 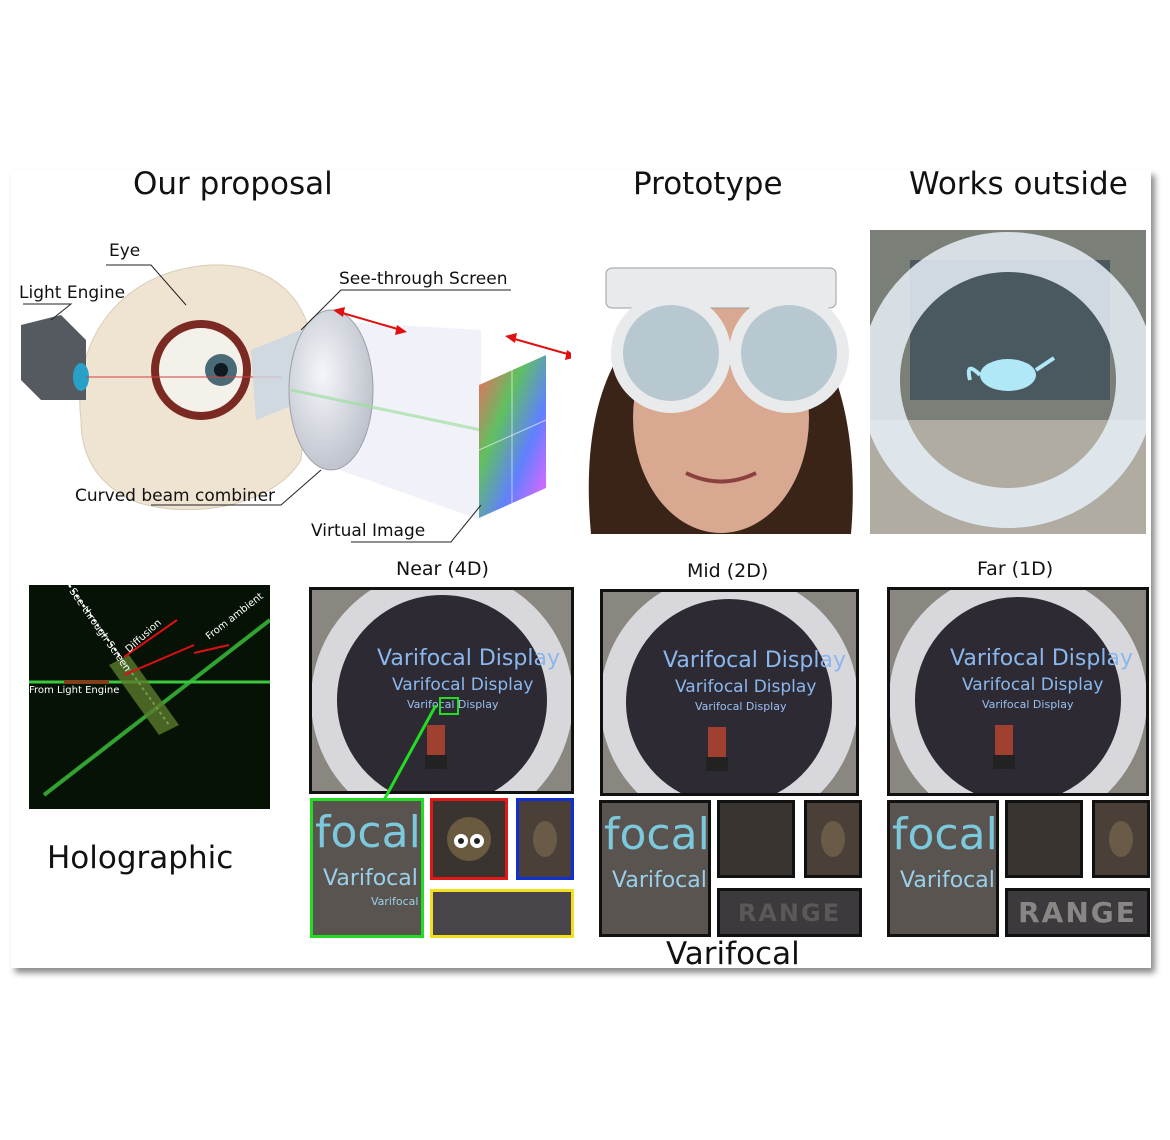 What do you see at coordinates (756, 839) in the screenshot?
I see `mid-crop-face` at bounding box center [756, 839].